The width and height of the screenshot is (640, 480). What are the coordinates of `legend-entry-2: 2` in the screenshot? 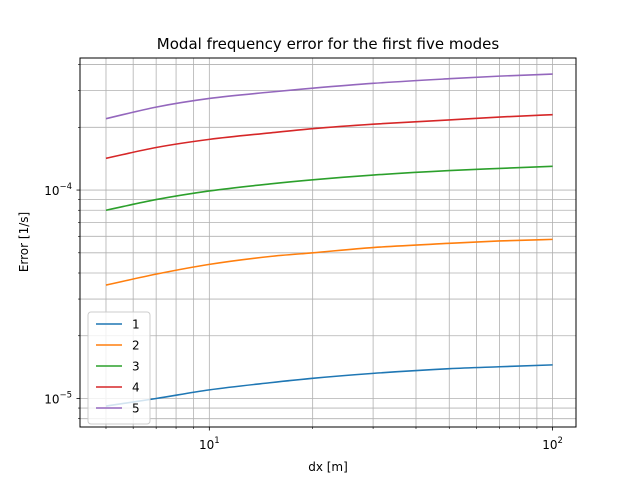 It's located at (136, 346).